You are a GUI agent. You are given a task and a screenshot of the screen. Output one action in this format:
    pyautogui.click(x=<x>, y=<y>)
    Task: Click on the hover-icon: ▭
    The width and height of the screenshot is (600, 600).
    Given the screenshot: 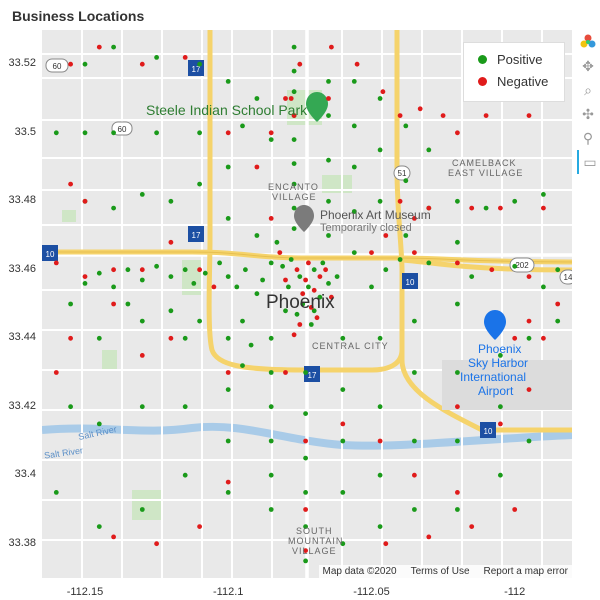 What is the action you would take?
    pyautogui.click(x=588, y=162)
    